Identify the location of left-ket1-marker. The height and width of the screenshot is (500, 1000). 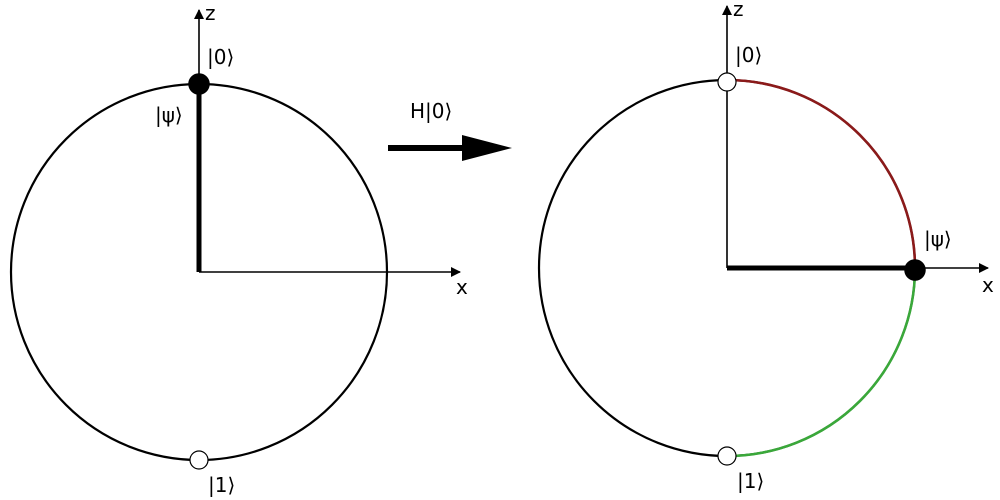
(199, 460).